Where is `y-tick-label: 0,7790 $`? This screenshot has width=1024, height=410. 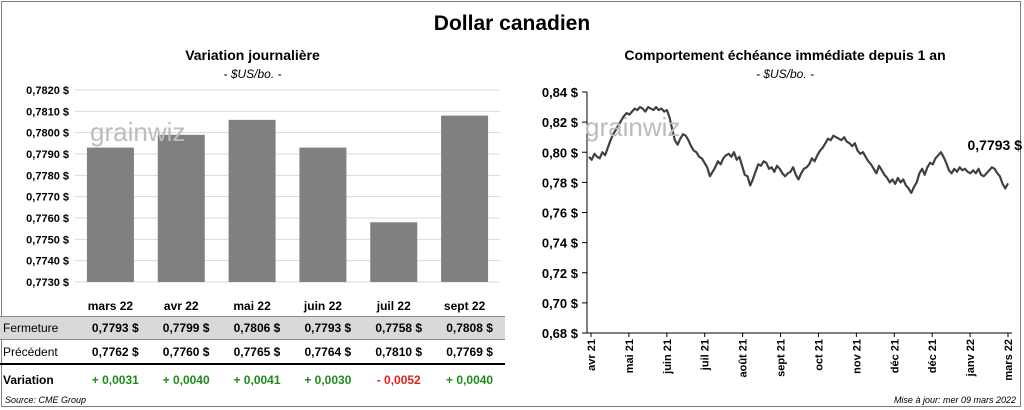
y-tick-label: 0,7790 $ is located at coordinates (47, 155).